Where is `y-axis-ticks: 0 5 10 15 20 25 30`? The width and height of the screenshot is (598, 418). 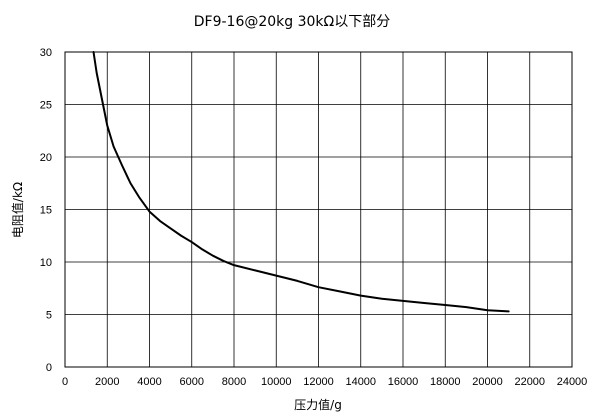
y-axis-ticks: 0 5 10 15 20 25 30 is located at coordinates (46, 210).